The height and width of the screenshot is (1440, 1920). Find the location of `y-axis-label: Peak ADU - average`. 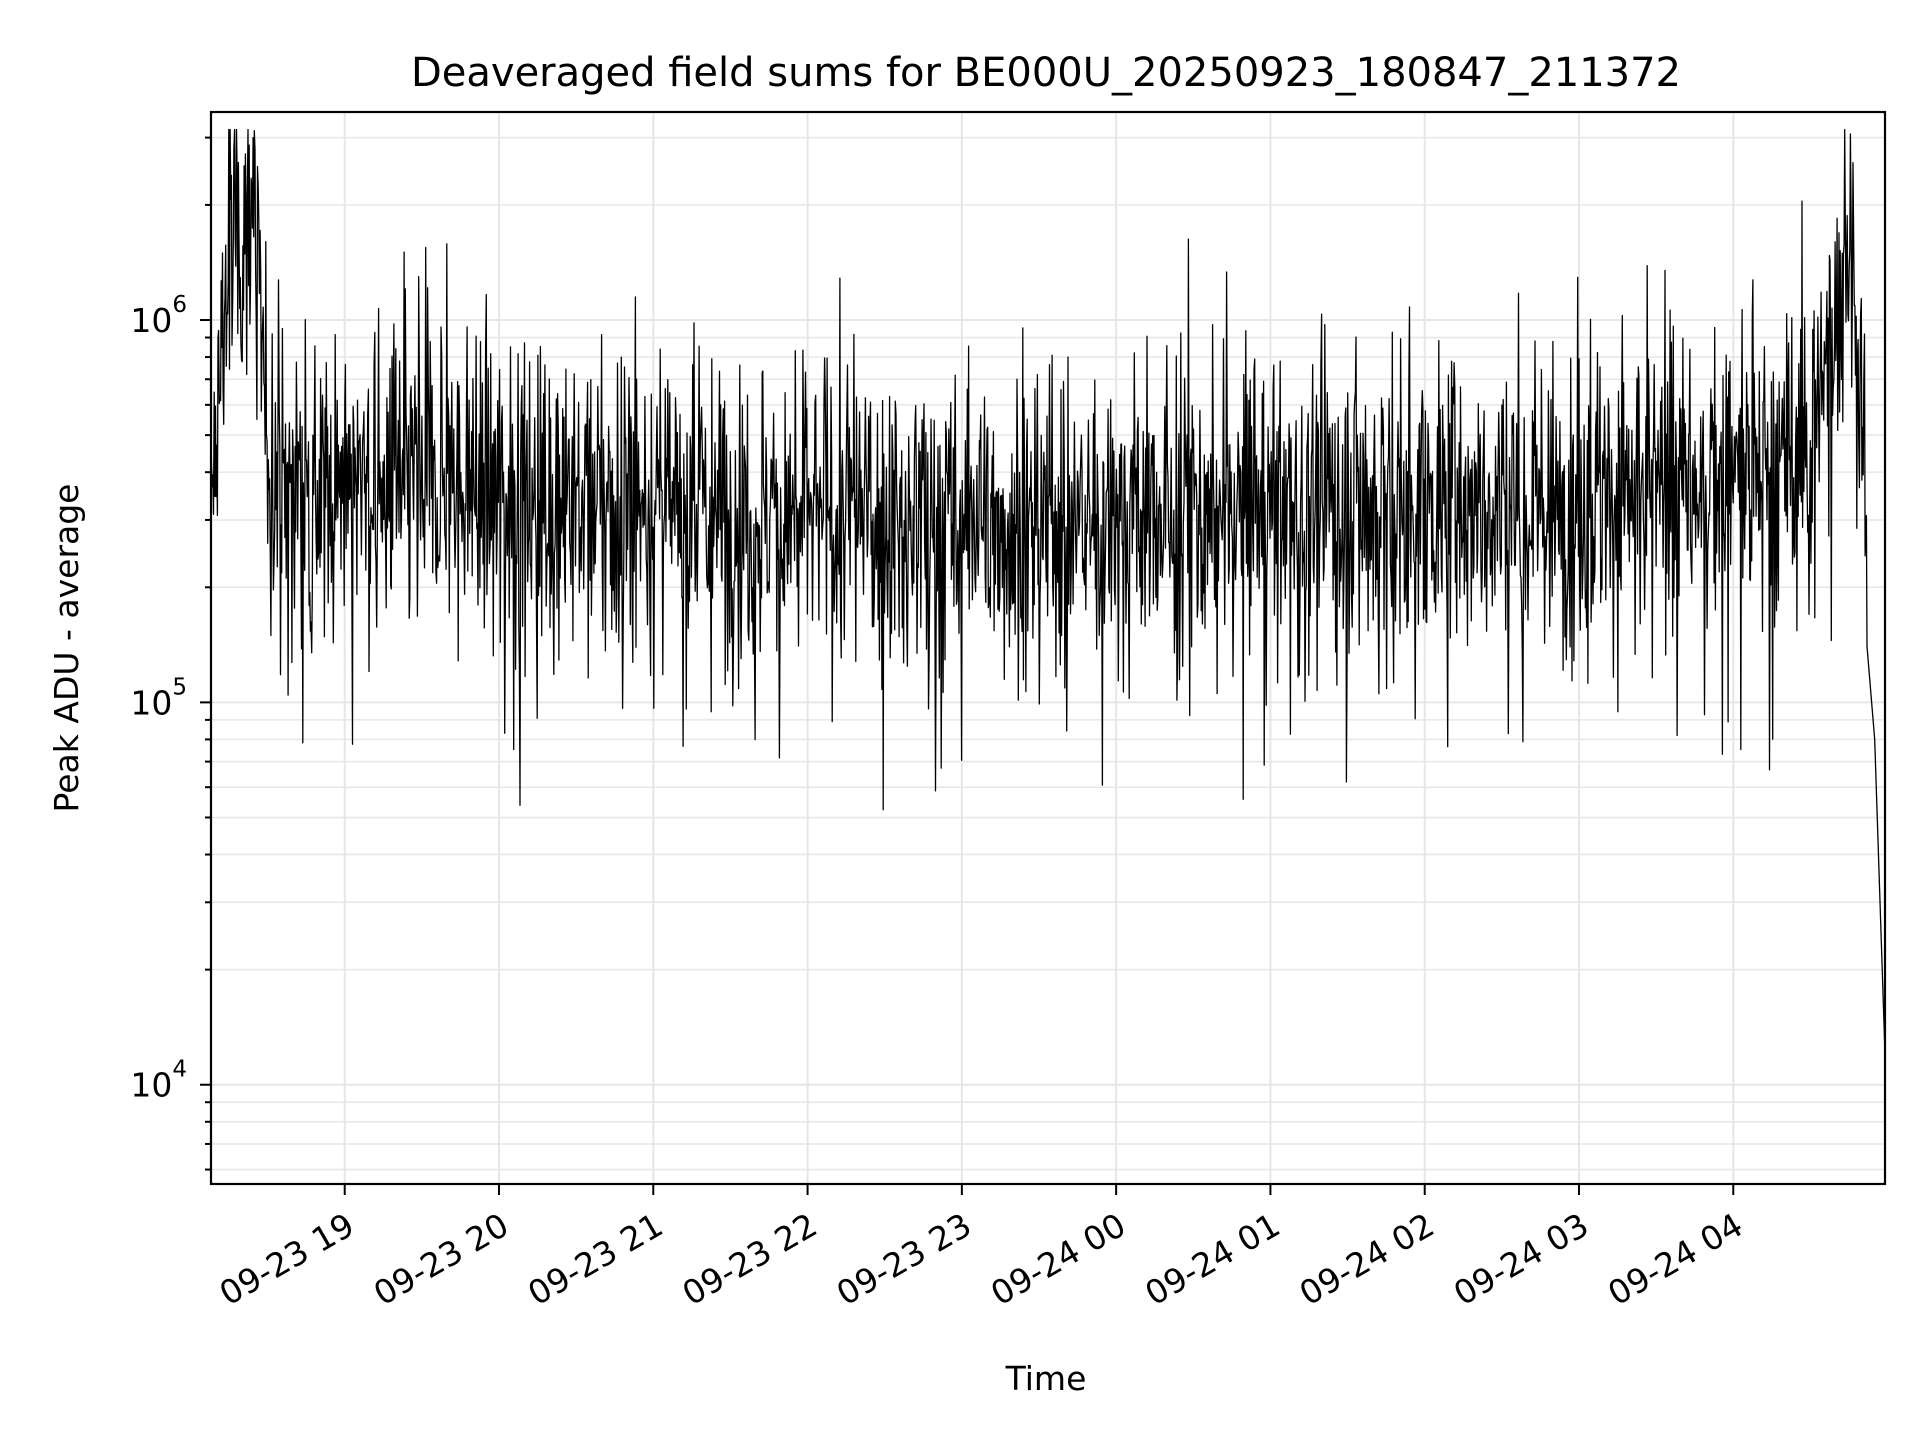

y-axis-label: Peak ADU - average is located at coordinates (66, 648).